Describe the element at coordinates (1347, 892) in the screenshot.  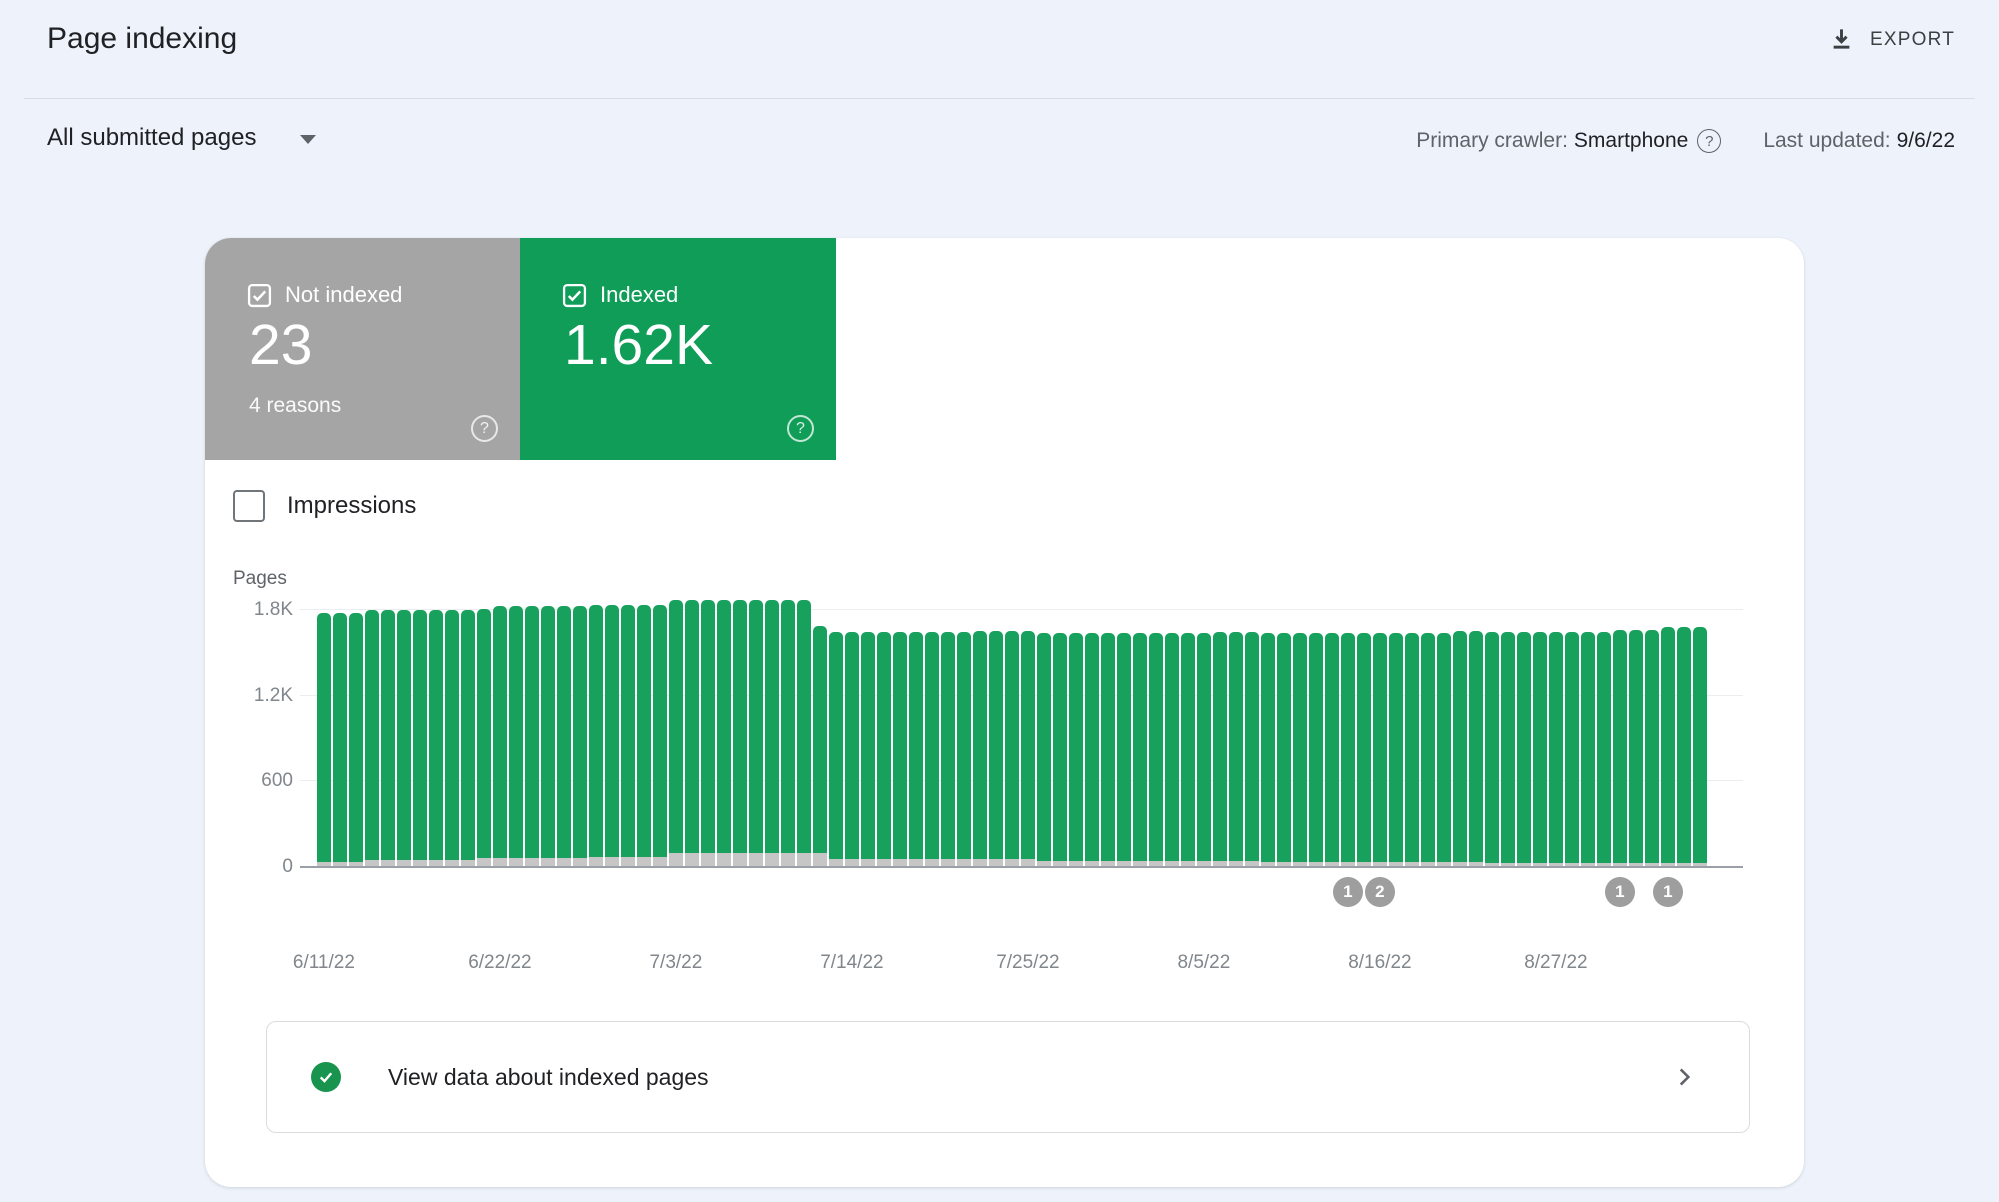
I see `chart-annotation-marker: 1` at that location.